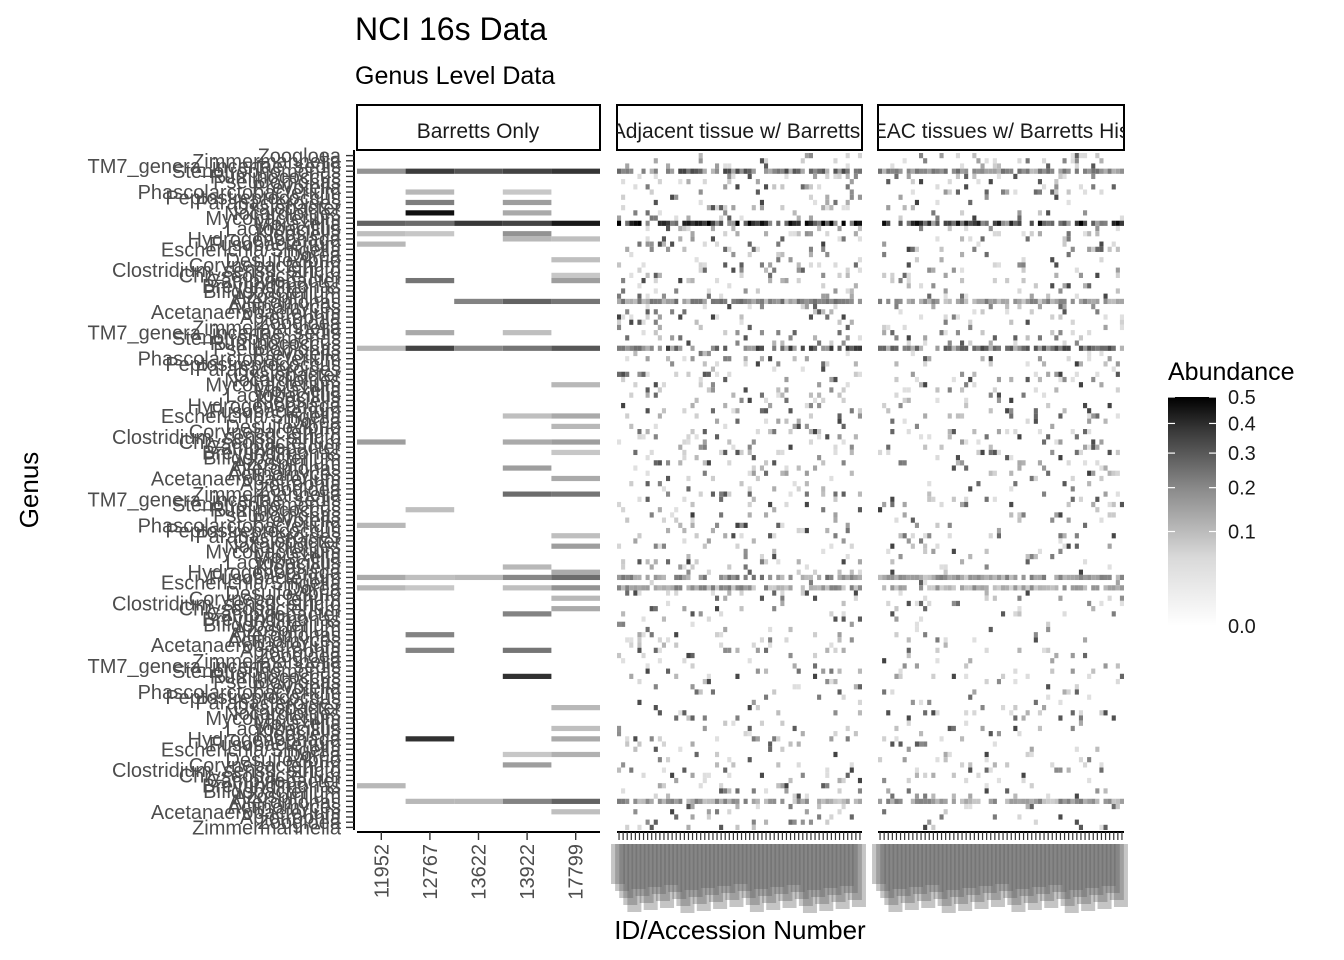 The width and height of the screenshot is (1344, 960). What do you see at coordinates (1192, 511) in the screenshot?
I see `legend-colorbar` at bounding box center [1192, 511].